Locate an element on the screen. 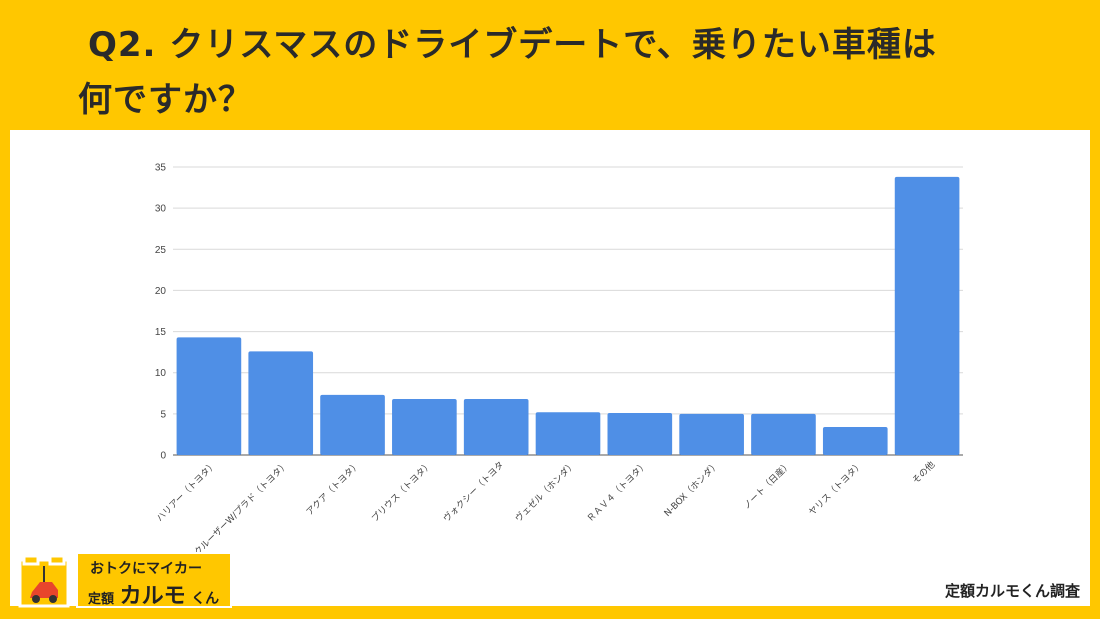 The image size is (1100, 619). y-tick-label: 0 is located at coordinates (163, 456).